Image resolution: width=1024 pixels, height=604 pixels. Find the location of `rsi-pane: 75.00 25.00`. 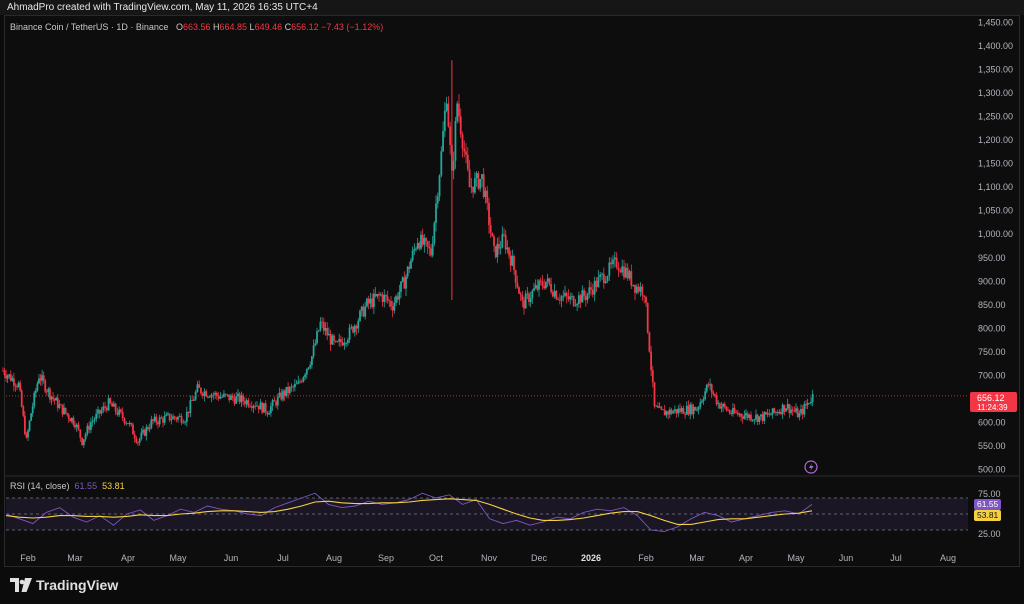

rsi-pane: 75.00 25.00 is located at coordinates (512, 507).